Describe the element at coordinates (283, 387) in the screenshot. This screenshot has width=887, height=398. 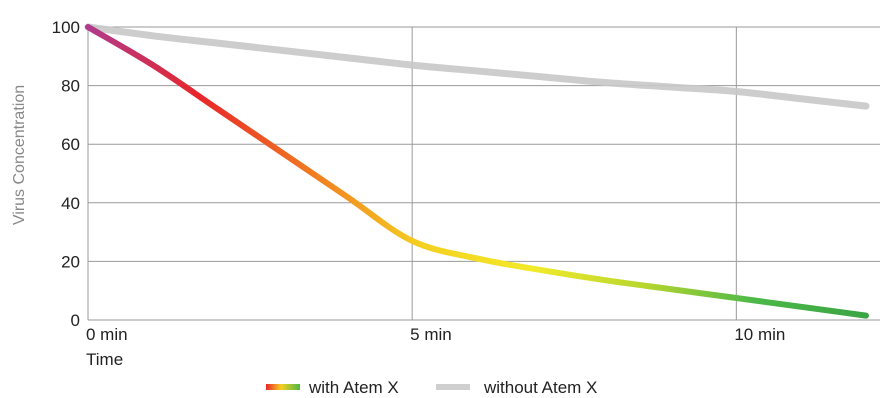
I see `legend-swatch-with-atem-x` at that location.